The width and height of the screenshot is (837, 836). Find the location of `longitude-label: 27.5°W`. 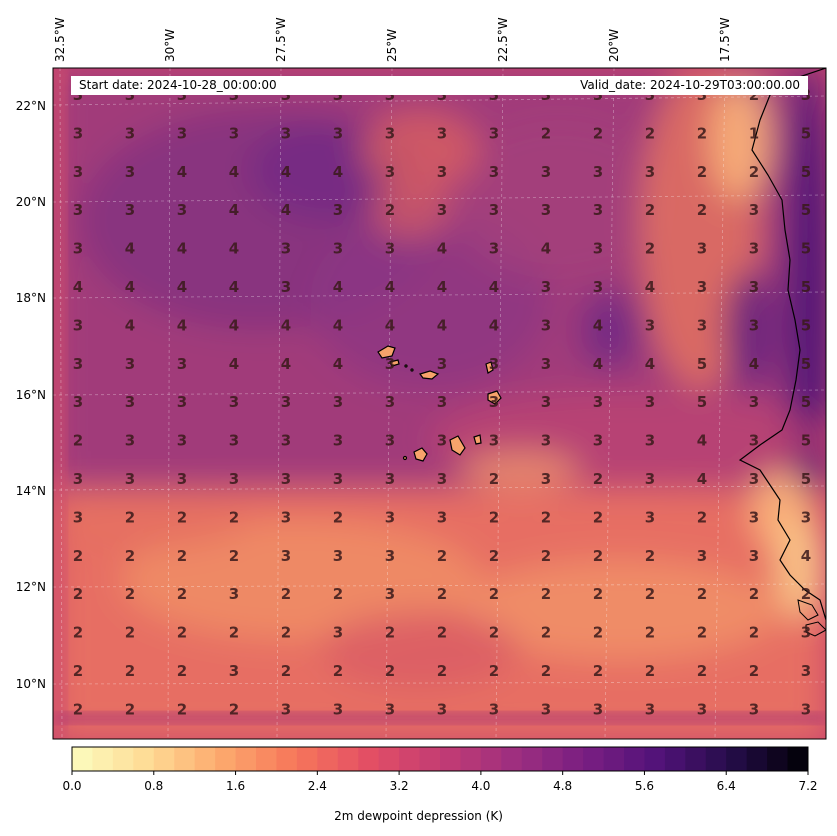

longitude-label: 27.5°W is located at coordinates (281, 39).